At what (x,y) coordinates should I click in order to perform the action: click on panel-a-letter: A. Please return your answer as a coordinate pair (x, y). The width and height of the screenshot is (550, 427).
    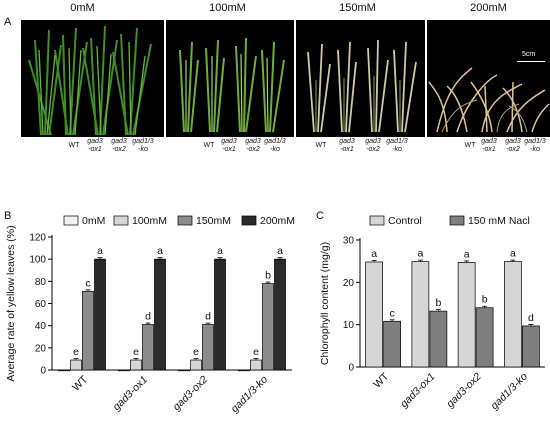
    Looking at the image, I should click on (8, 22).